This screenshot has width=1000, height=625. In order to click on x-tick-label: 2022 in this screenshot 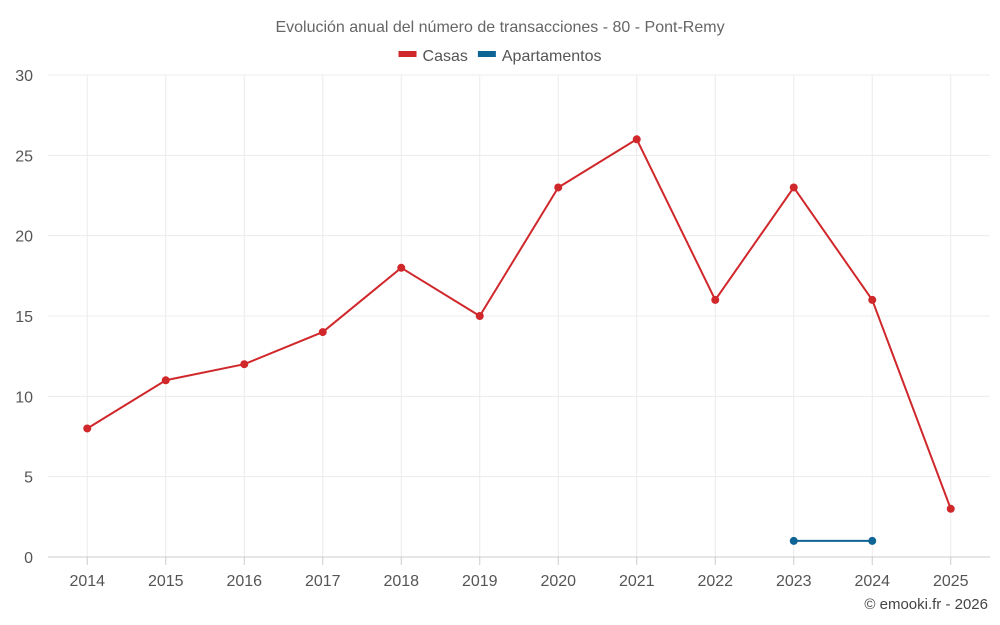, I will do `click(715, 581)`.